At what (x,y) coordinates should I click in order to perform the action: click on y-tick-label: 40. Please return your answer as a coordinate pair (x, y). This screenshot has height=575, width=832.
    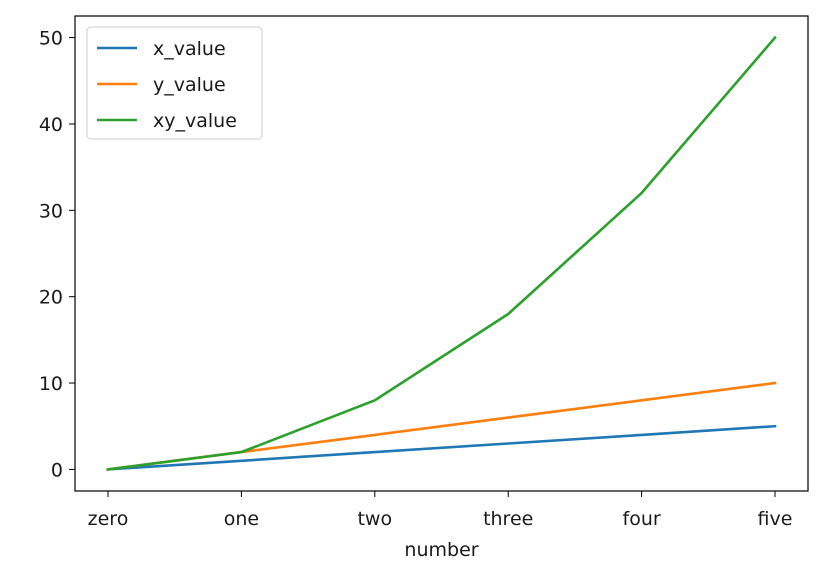
    Looking at the image, I should click on (51, 125).